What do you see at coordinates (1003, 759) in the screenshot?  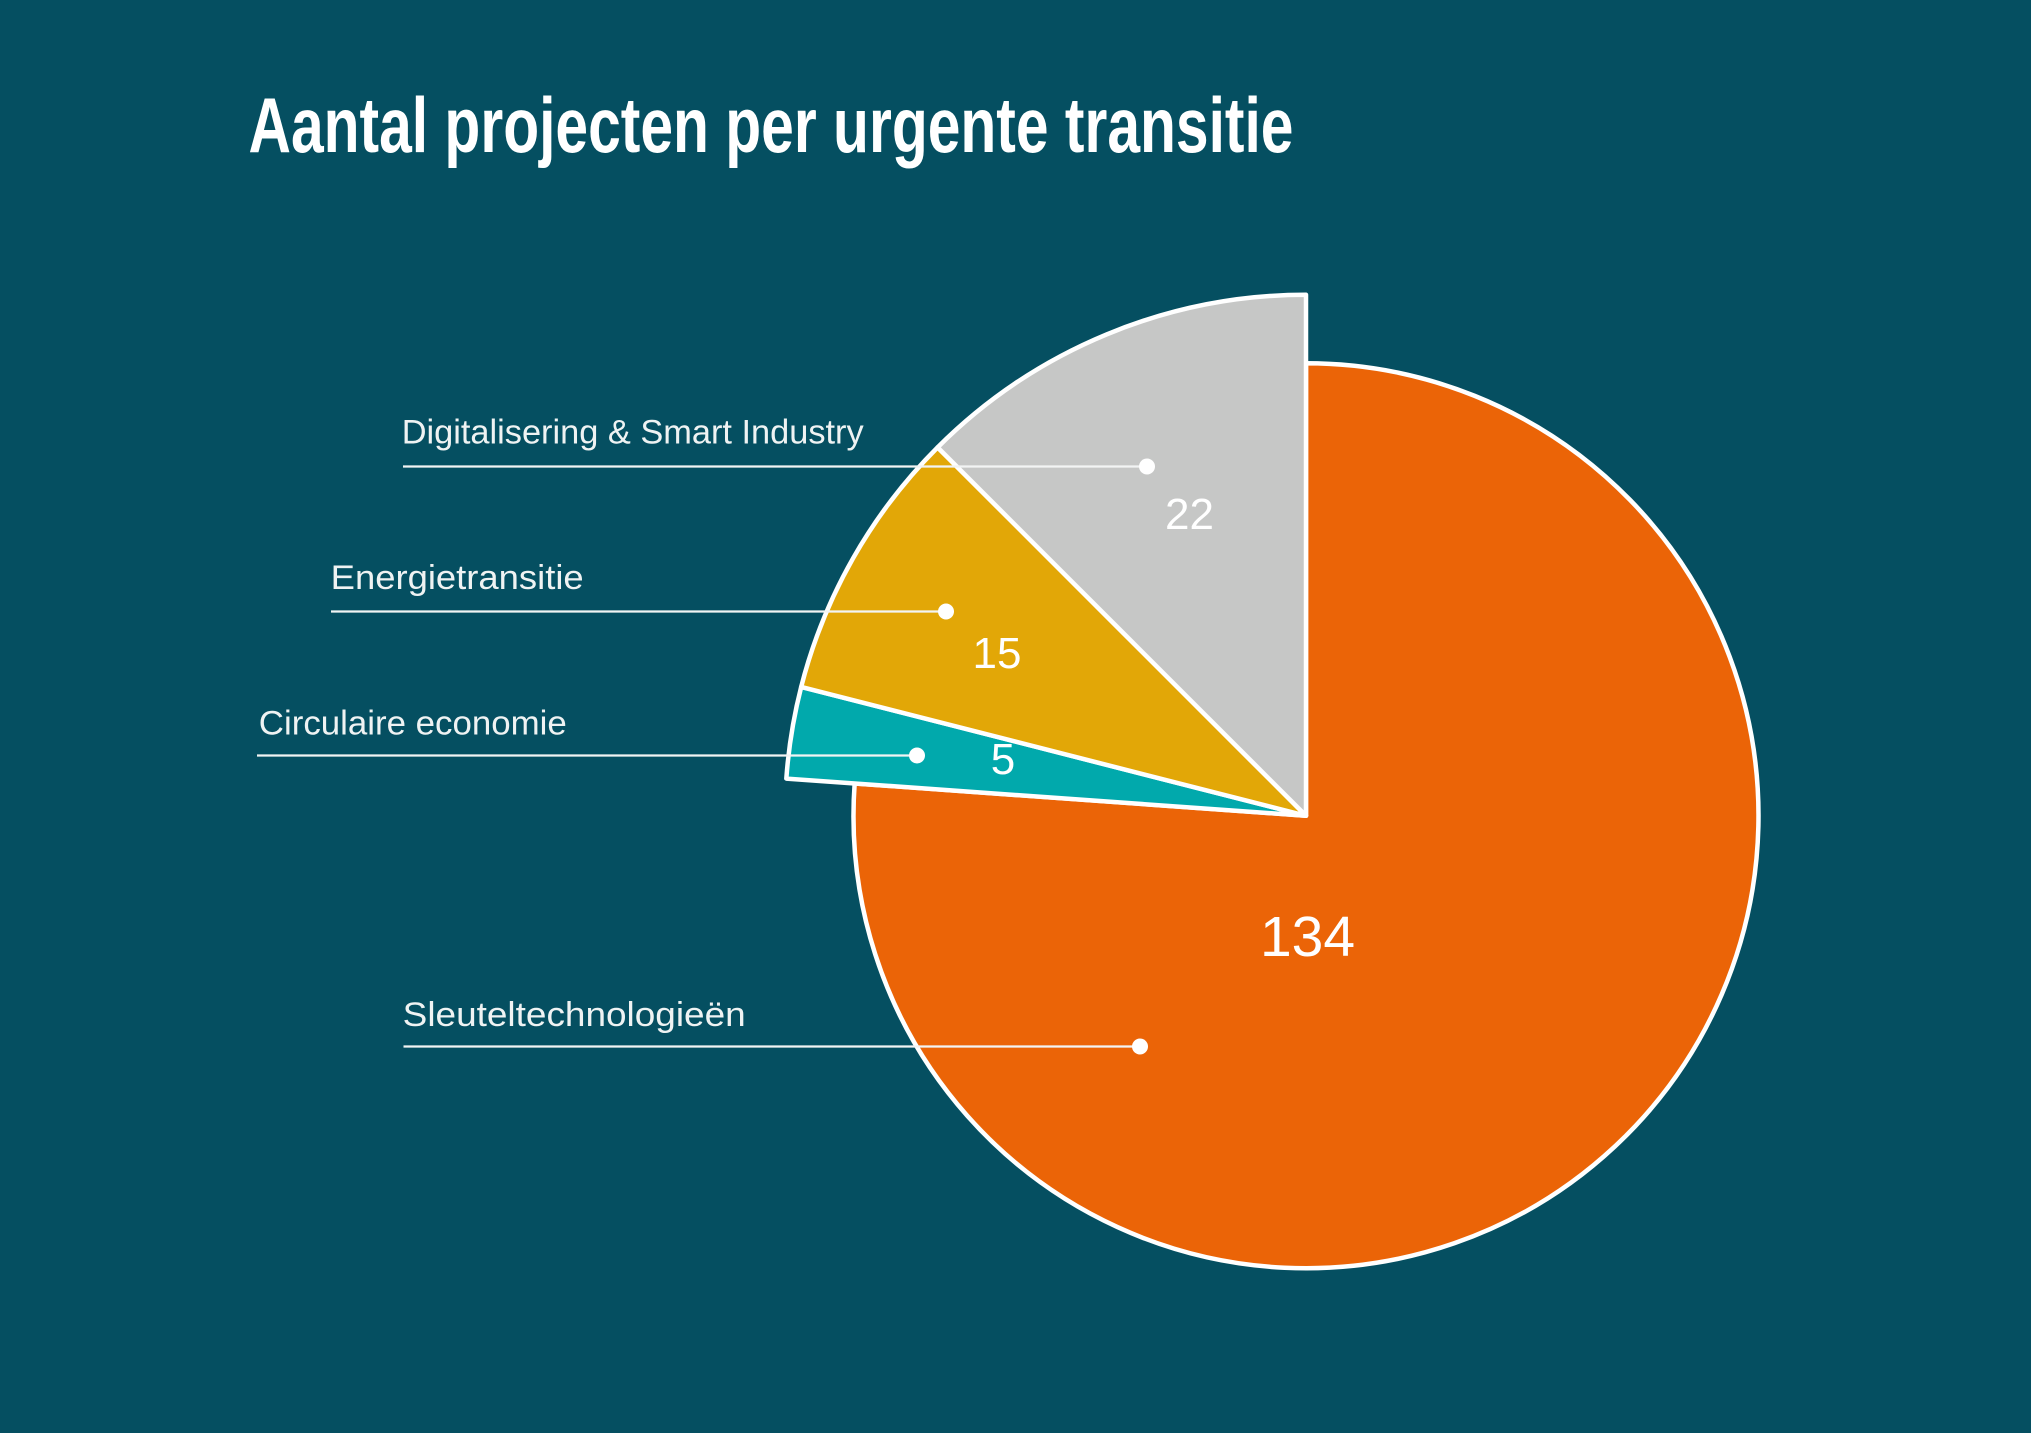 I see `svg-text: 5` at bounding box center [1003, 759].